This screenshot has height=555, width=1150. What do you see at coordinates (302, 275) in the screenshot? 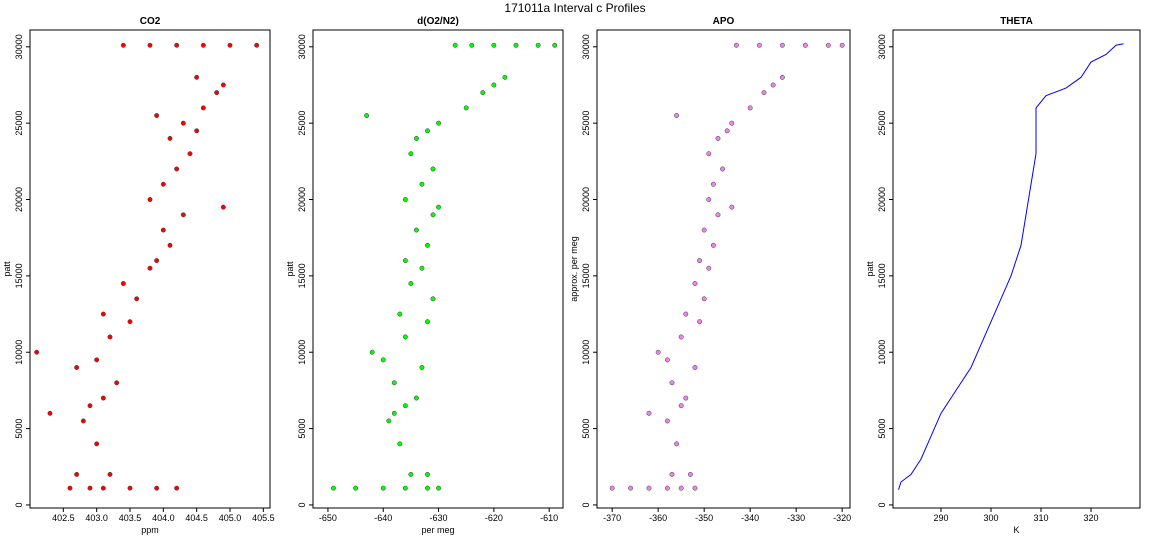
I see `y-tick-label: 15000` at bounding box center [302, 275].